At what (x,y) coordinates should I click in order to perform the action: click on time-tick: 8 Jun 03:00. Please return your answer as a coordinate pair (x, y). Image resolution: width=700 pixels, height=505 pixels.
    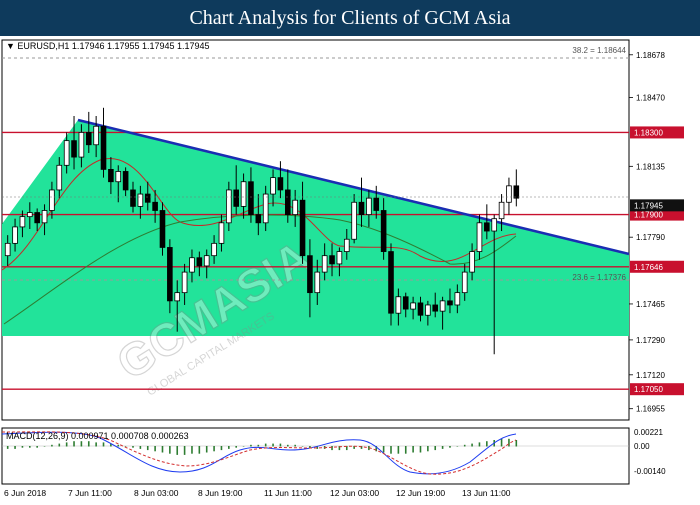
    Looking at the image, I should click on (156, 493).